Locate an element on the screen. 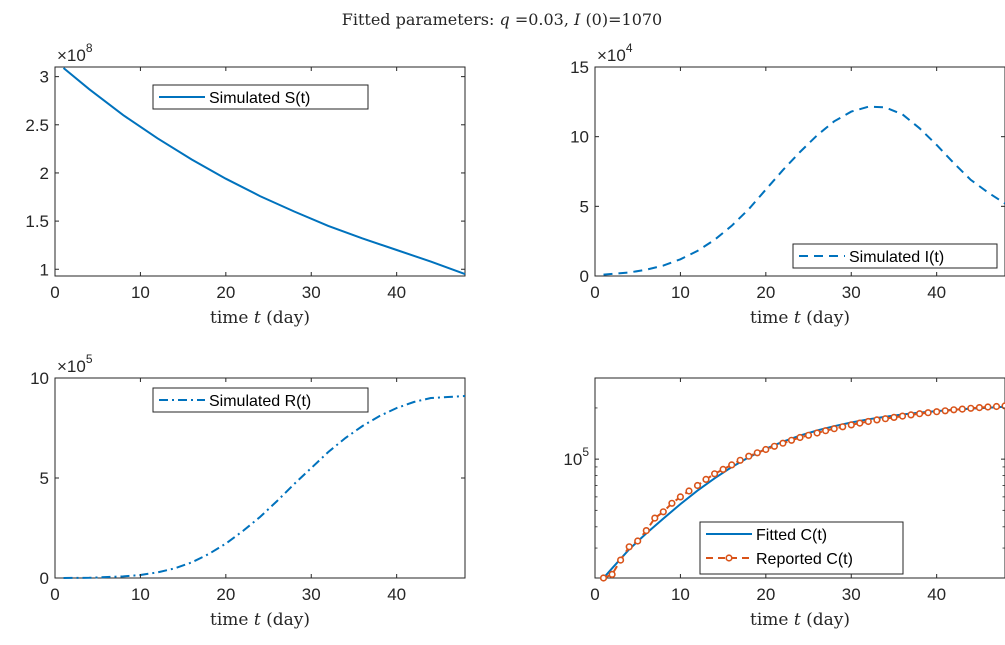 The width and height of the screenshot is (1005, 645). legend-marker is located at coordinates (729, 558).